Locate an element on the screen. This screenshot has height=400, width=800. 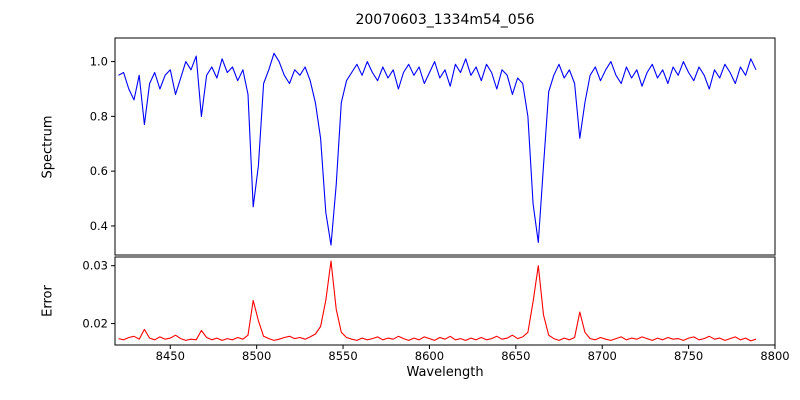
plot-title: 20070603_1334m54_056 is located at coordinates (445, 20).